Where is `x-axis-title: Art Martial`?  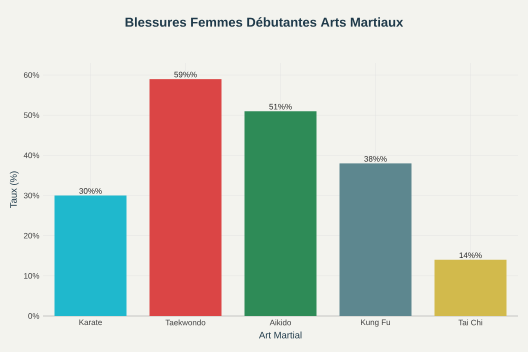 x-axis-title: Art Martial is located at coordinates (280, 334).